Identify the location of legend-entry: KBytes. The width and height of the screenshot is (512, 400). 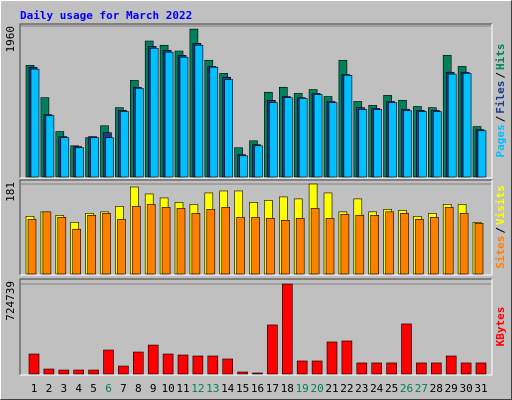
(500, 327).